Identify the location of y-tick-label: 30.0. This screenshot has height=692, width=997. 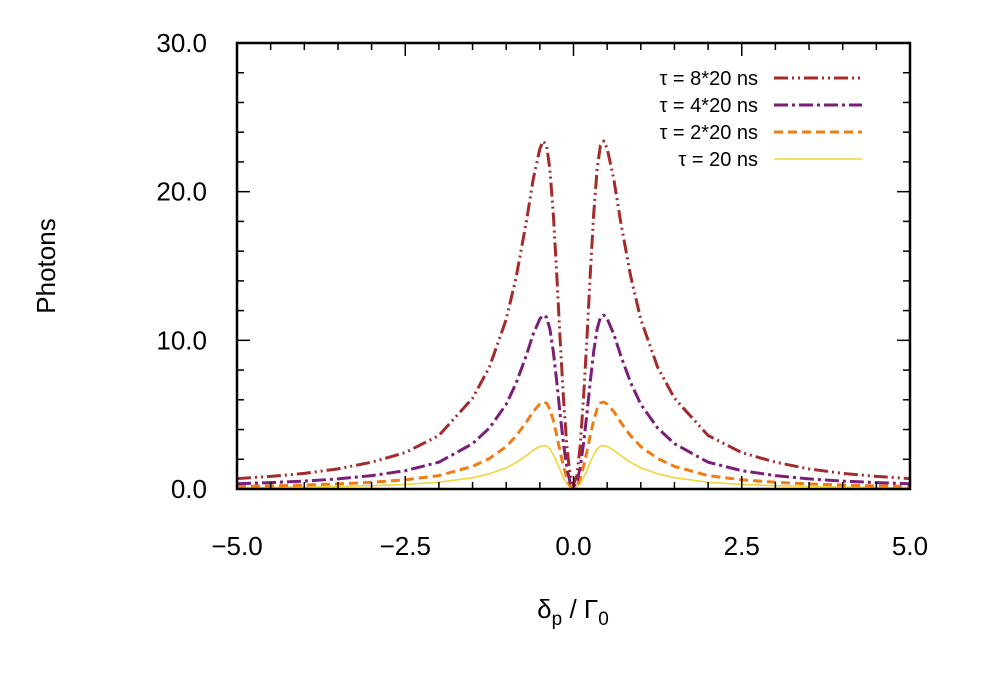
(181, 43).